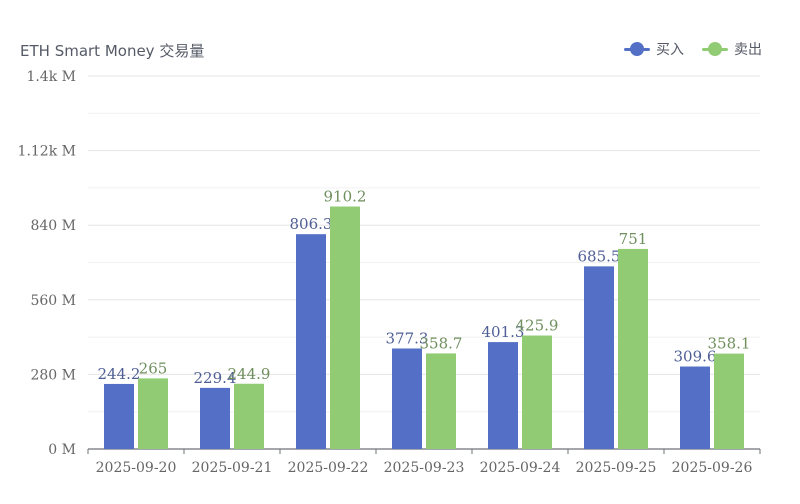  Describe the element at coordinates (53, 226) in the screenshot. I see `y-tick-label: 840 M` at that location.